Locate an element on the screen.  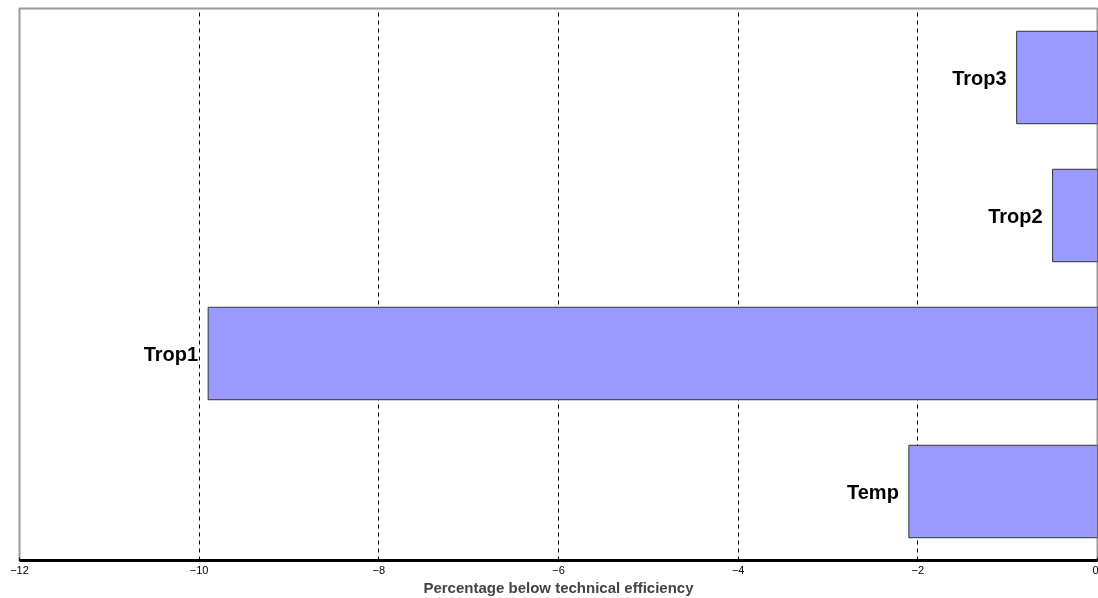
y-tick-label: Trop2 is located at coordinates (1015, 215).